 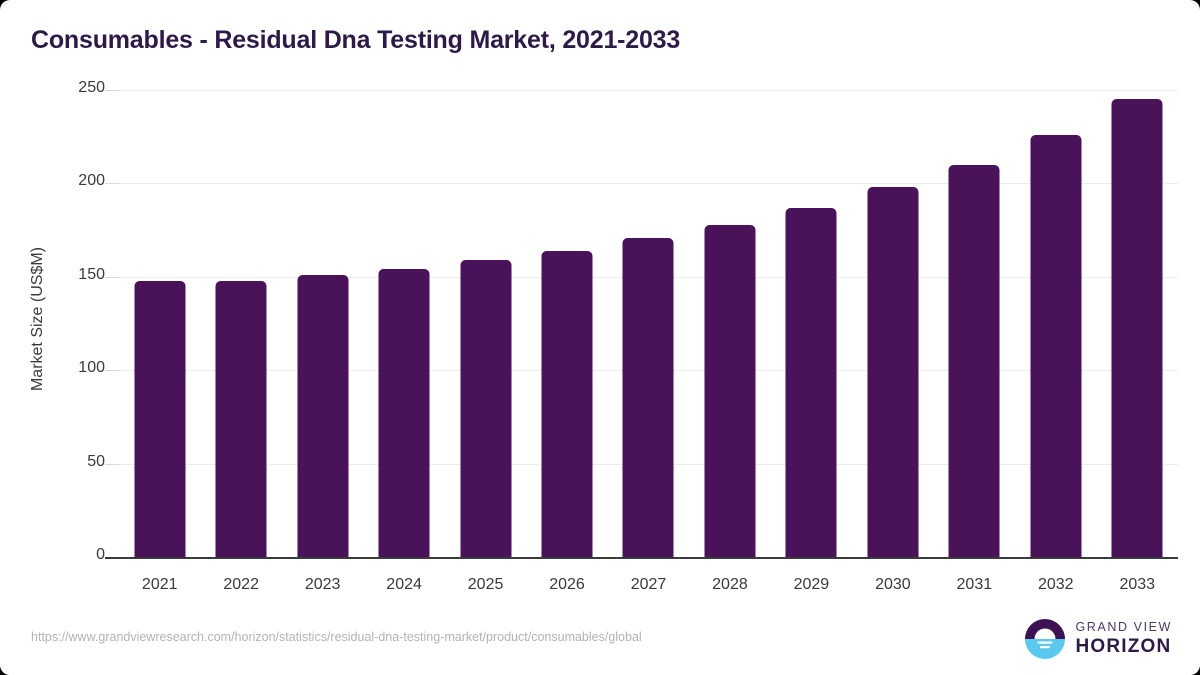 What do you see at coordinates (567, 584) in the screenshot?
I see `x-tick-label: 2026` at bounding box center [567, 584].